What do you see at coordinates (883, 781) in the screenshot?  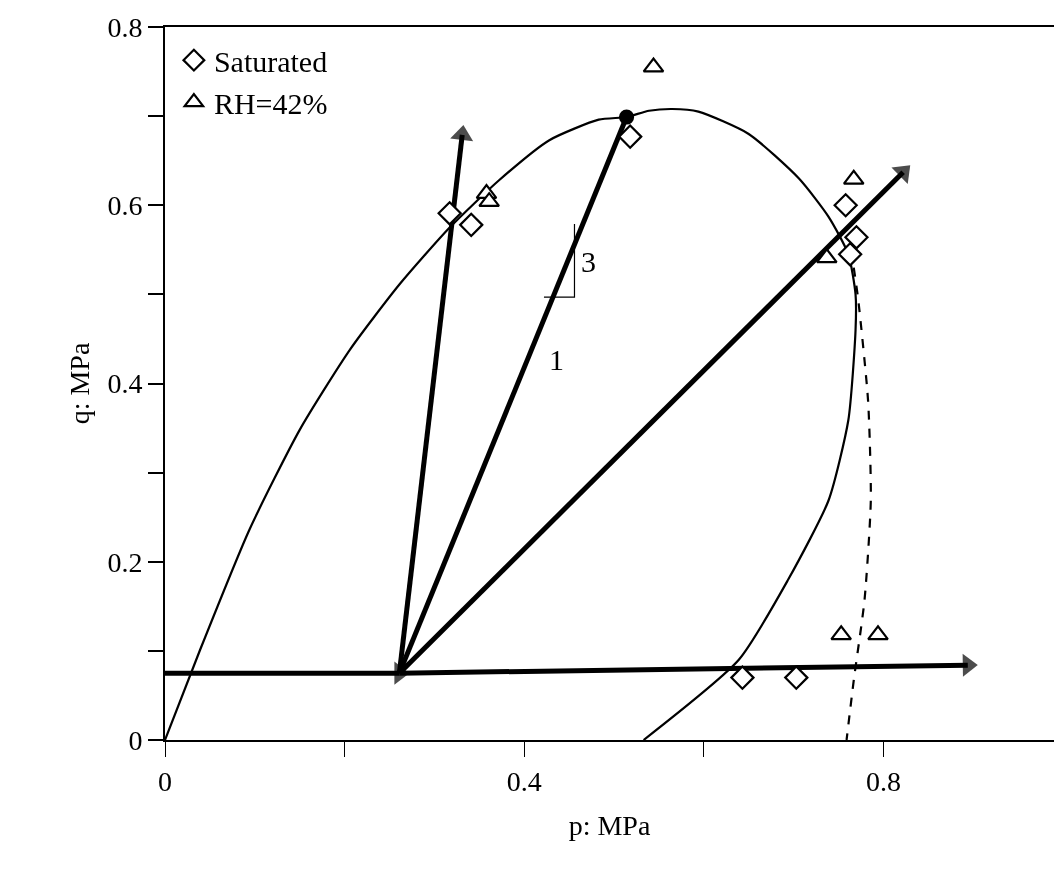 I see `x-tick-label: 0.8` at bounding box center [883, 781].